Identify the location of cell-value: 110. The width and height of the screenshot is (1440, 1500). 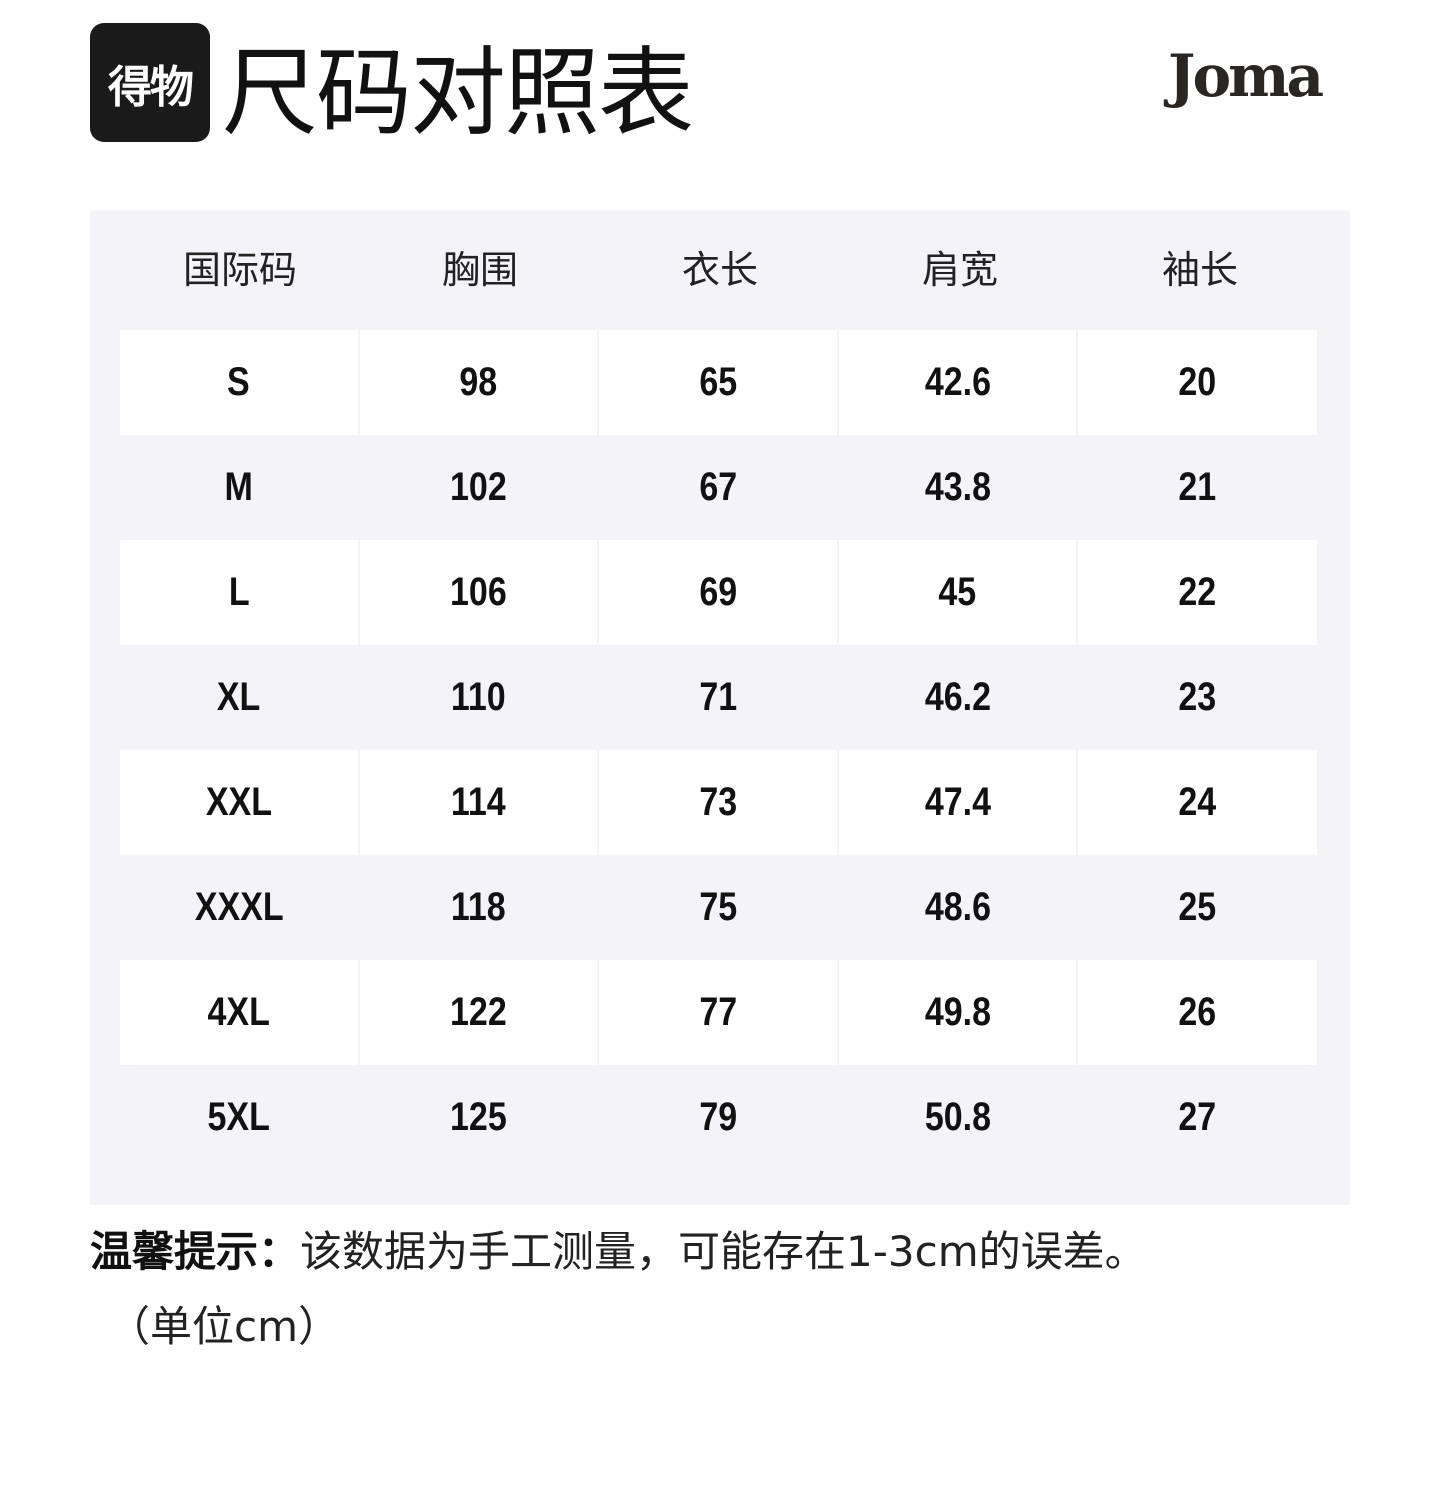
(478, 697).